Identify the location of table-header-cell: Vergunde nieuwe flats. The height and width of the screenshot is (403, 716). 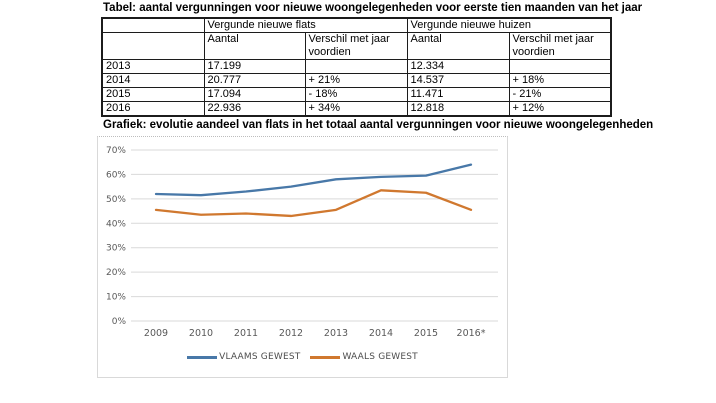
(305, 25).